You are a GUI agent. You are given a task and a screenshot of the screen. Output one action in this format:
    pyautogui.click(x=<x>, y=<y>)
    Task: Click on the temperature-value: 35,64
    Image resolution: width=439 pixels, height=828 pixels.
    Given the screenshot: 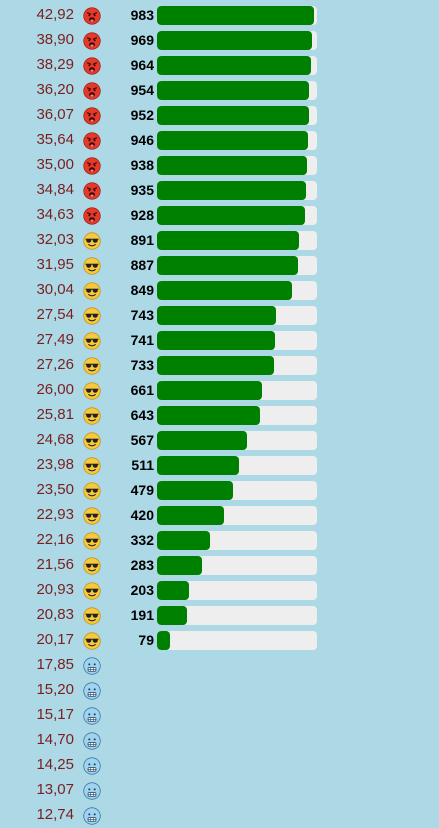 What is the action you would take?
    pyautogui.click(x=55, y=139)
    